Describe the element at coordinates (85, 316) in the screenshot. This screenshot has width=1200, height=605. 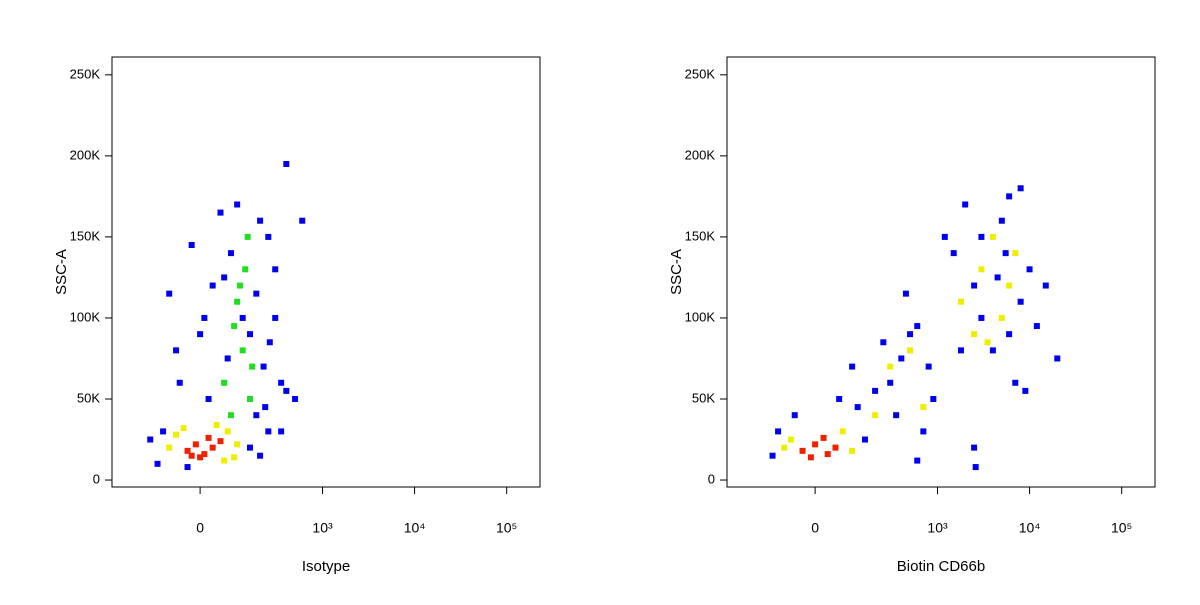
I see `y-tick-label: 100K` at that location.